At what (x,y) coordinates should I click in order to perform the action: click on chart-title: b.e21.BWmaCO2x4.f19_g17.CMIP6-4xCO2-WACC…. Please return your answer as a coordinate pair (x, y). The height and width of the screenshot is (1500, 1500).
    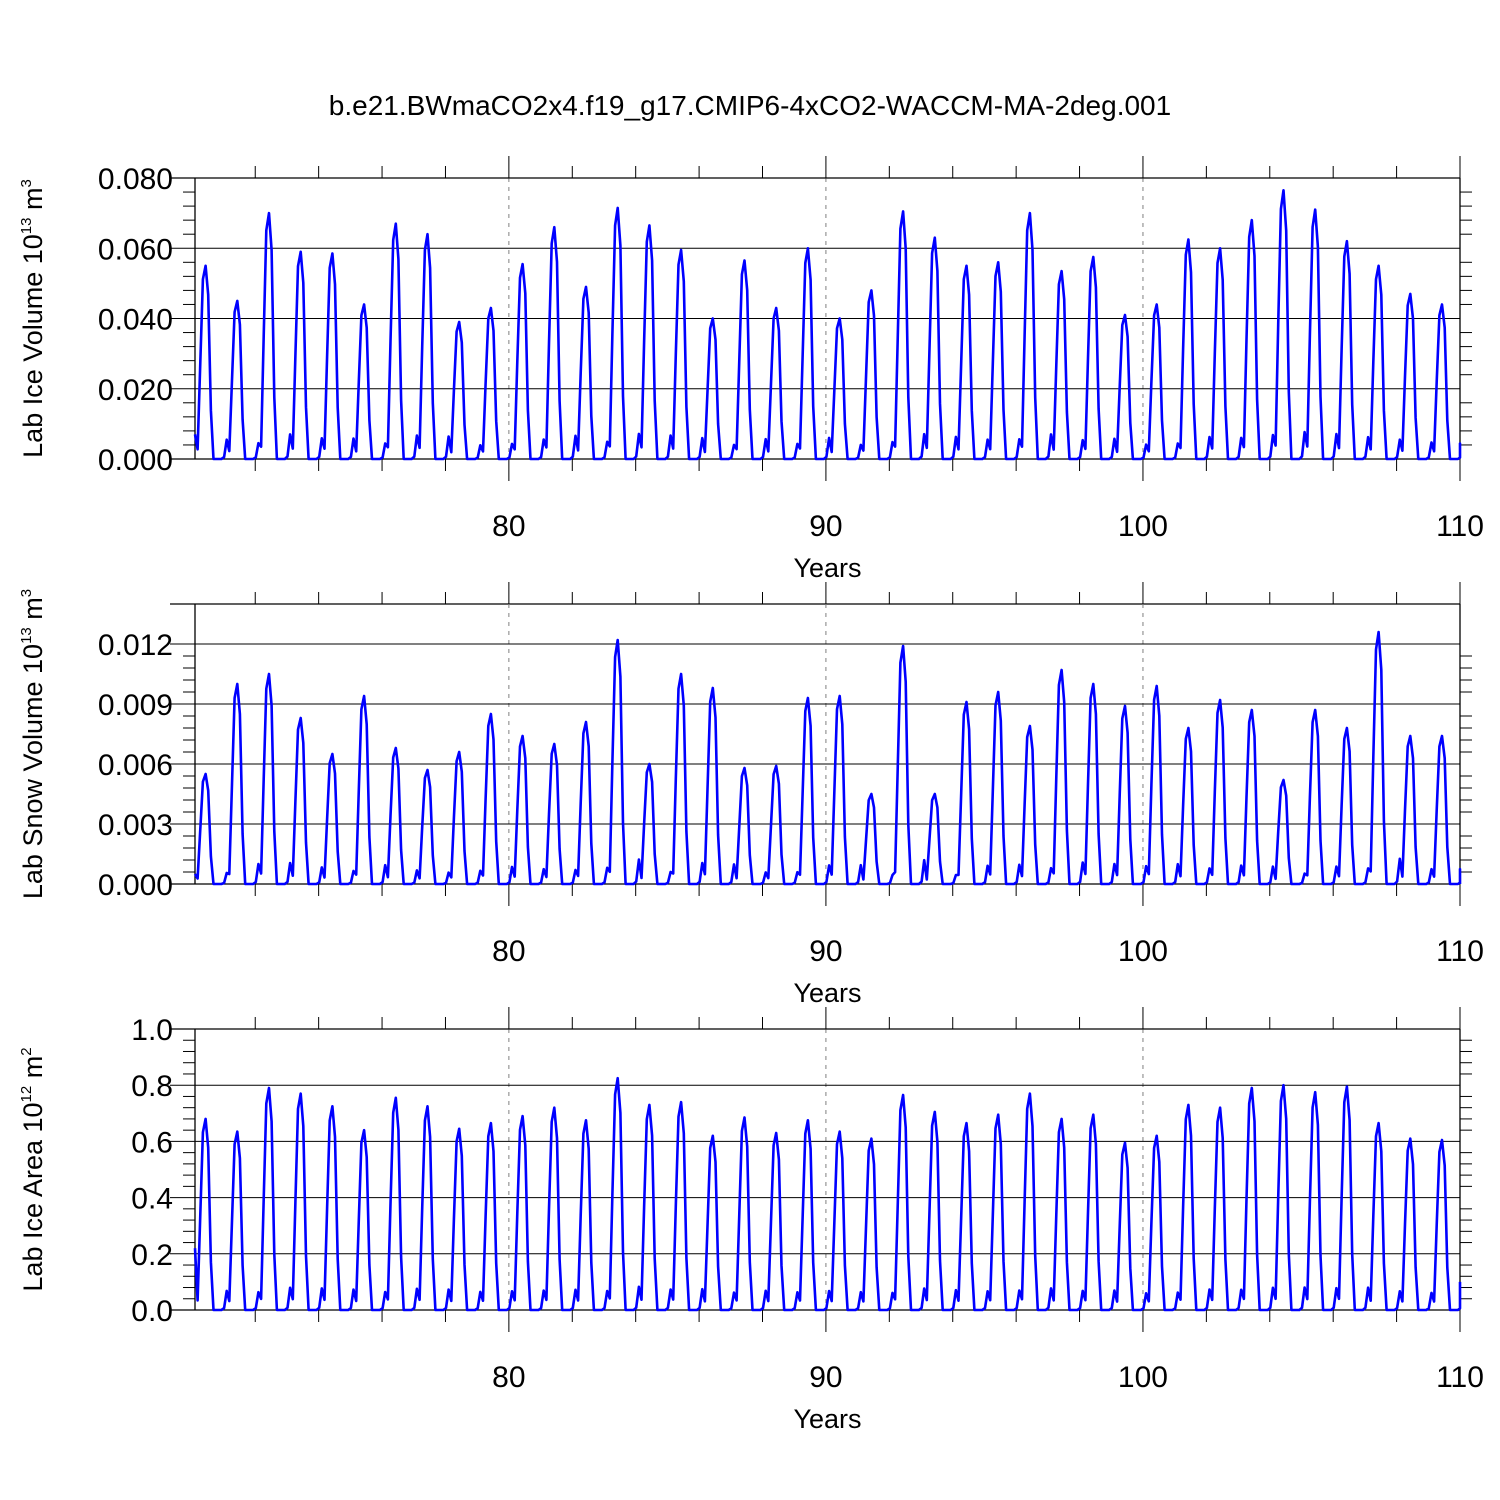
    Looking at the image, I should click on (750, 105).